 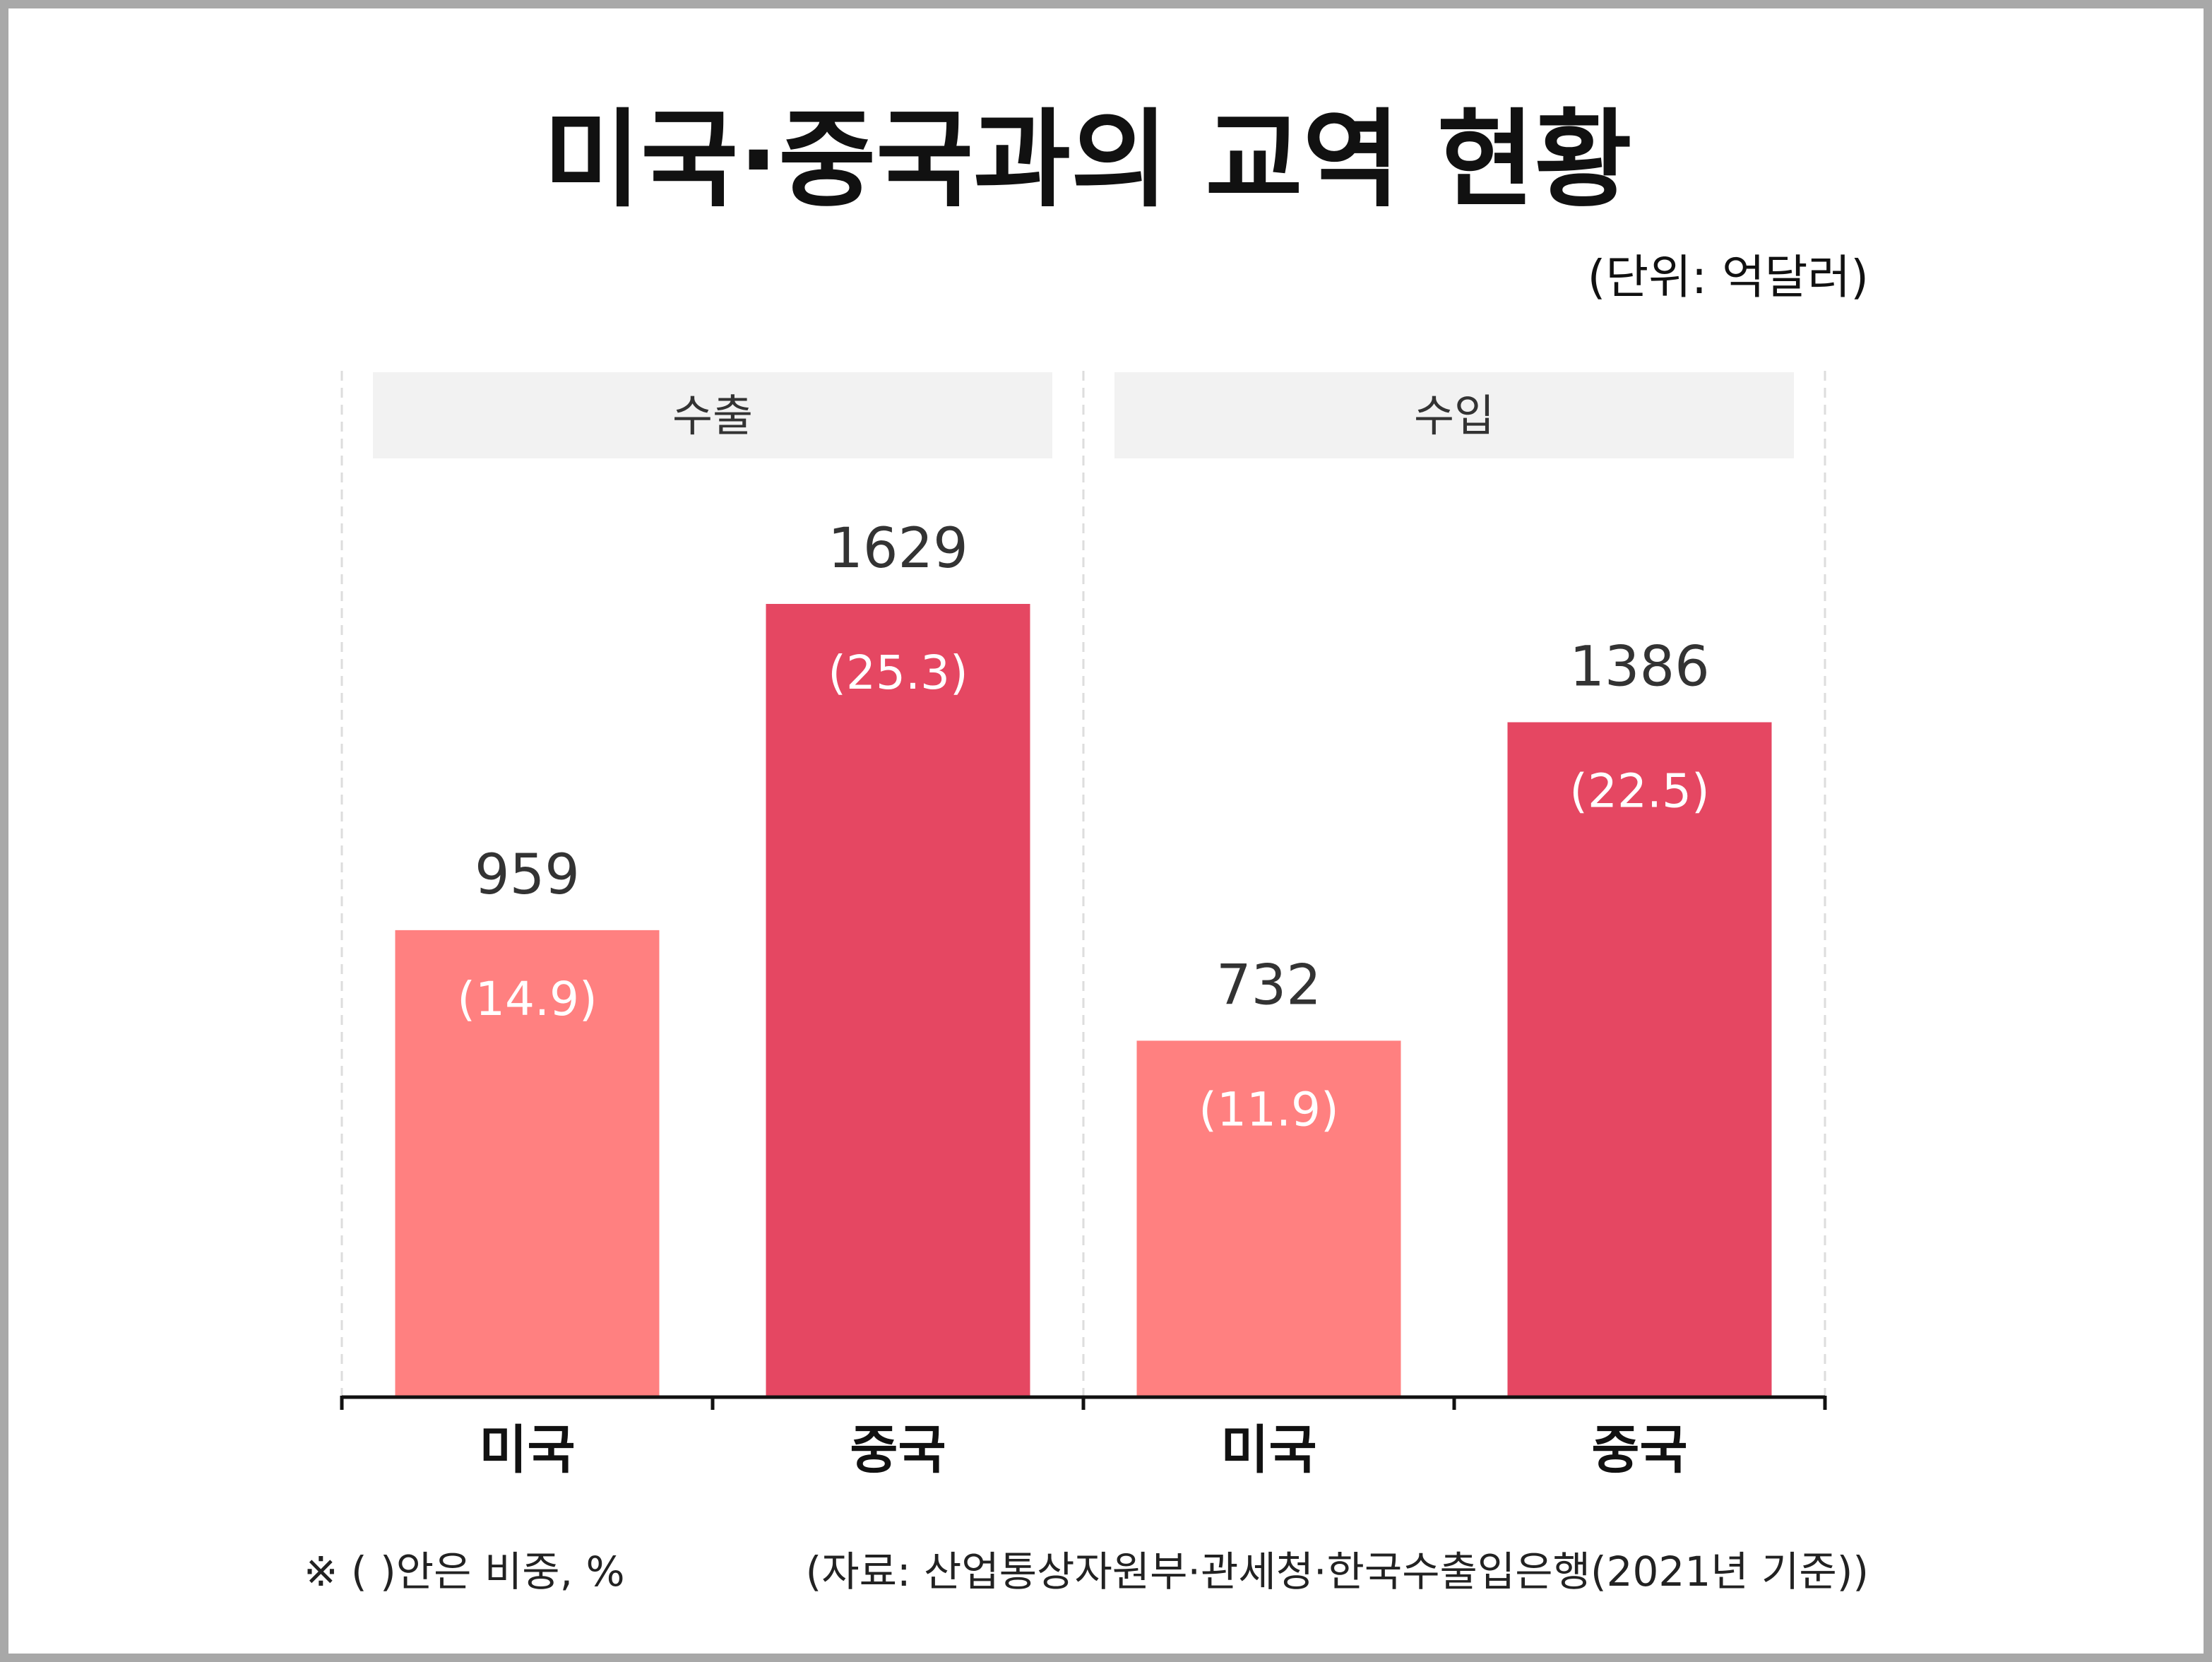 I want to click on share-label: (22.5), so click(x=1639, y=792).